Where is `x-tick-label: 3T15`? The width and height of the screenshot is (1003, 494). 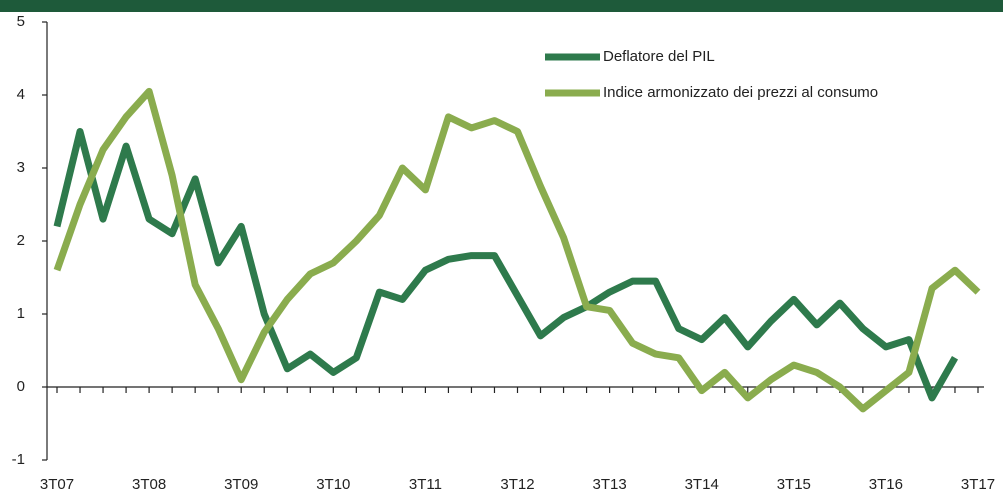
x-tick-label: 3T15 is located at coordinates (794, 484).